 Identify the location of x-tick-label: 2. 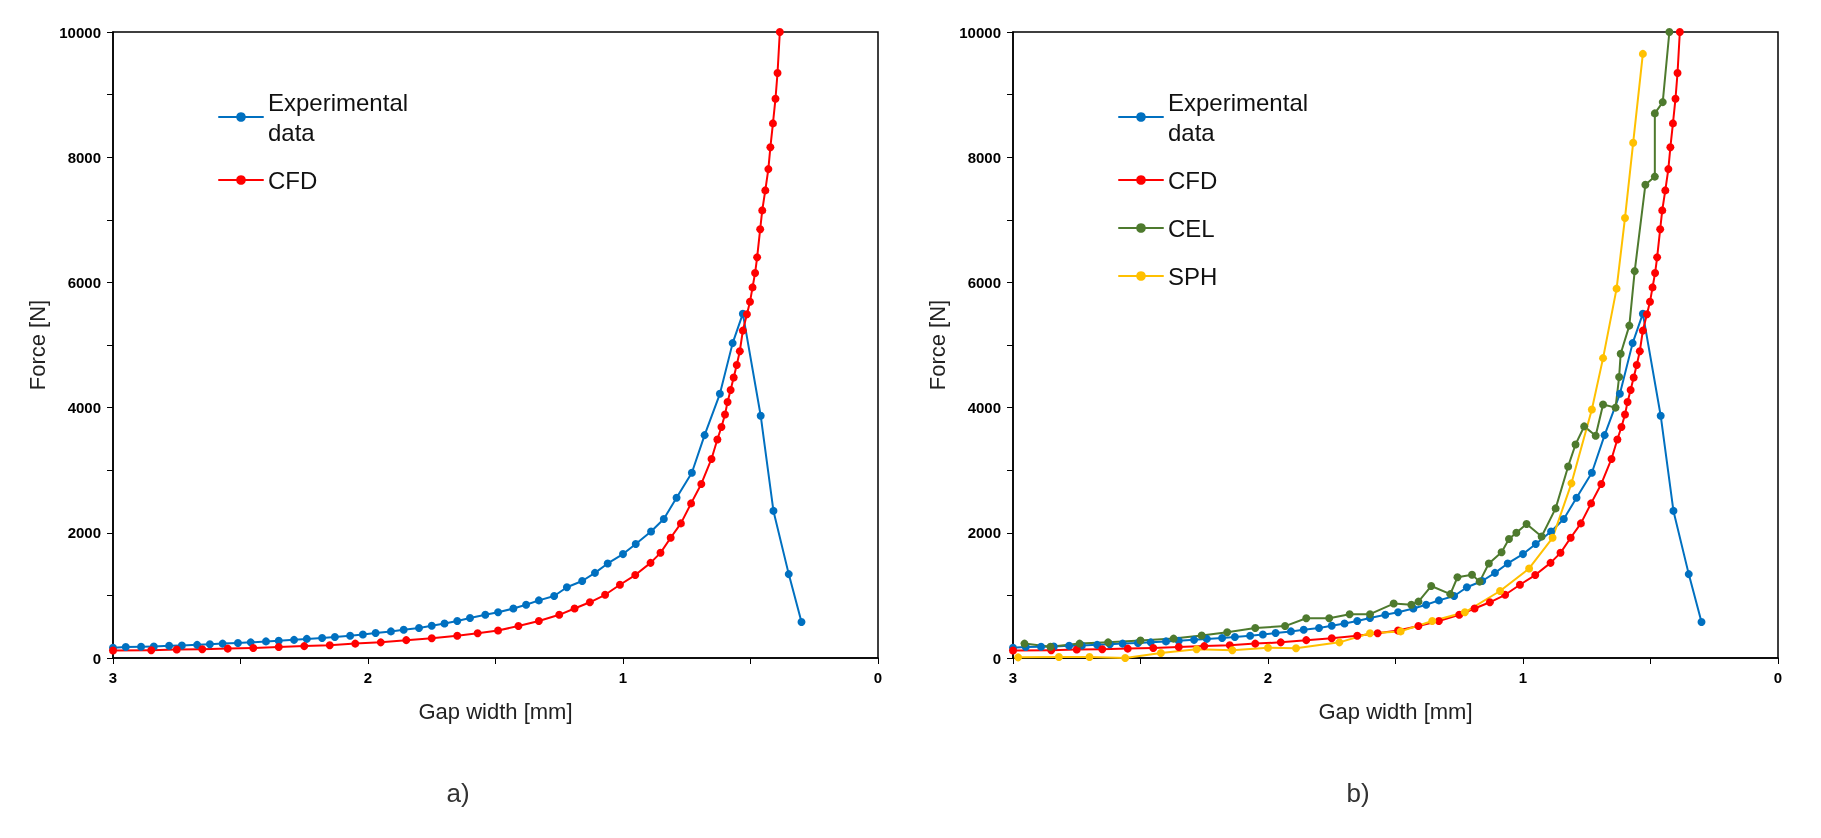
(368, 677).